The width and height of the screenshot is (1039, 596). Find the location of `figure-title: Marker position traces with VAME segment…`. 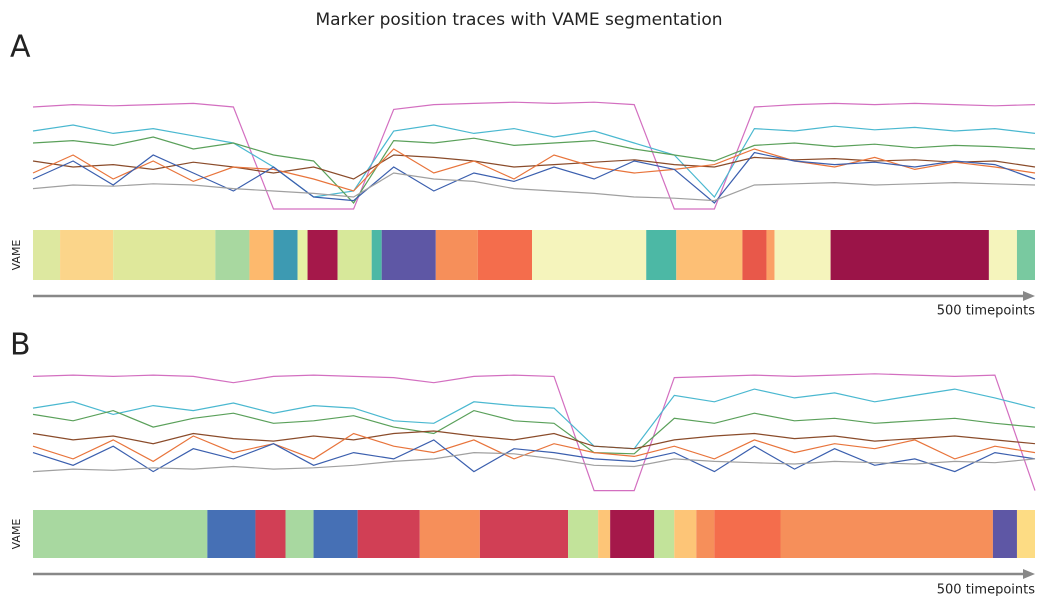

figure-title: Marker position traces with VAME segment… is located at coordinates (518, 20).